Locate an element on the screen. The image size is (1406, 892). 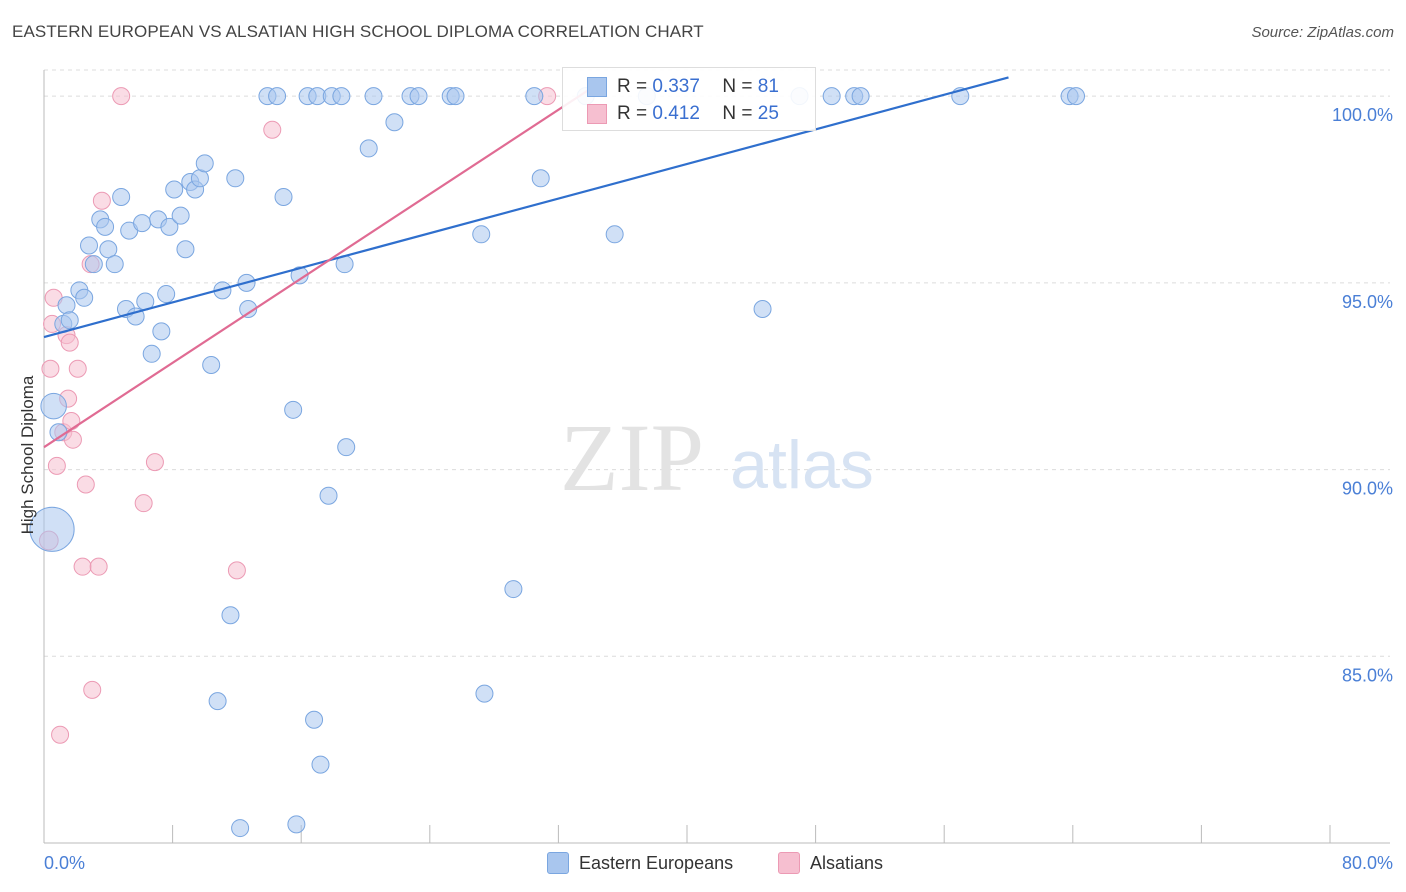
y-tick-labels: 85.0% 90.0% 95.0% 100.0% is located at coordinates (1362, 395).